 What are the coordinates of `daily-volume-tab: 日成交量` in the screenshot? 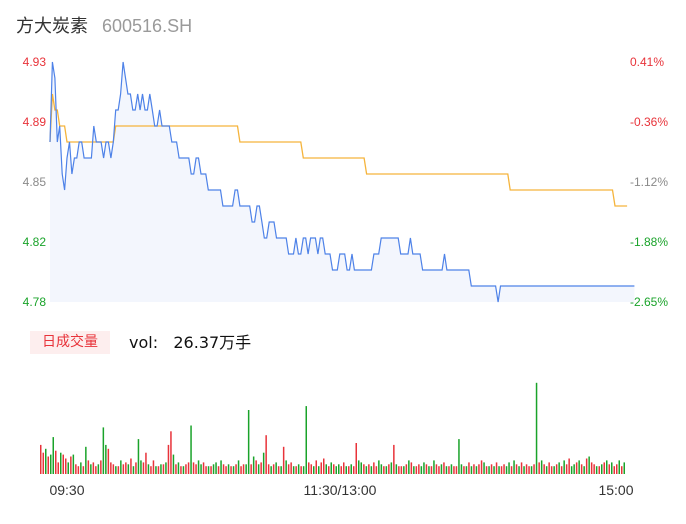 It's located at (70, 342).